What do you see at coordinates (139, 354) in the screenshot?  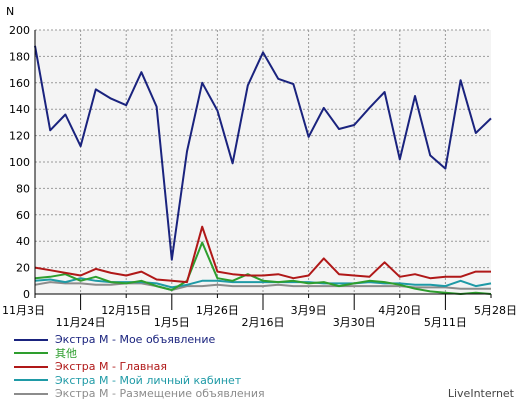 I see `legend-item: 其他` at bounding box center [139, 354].